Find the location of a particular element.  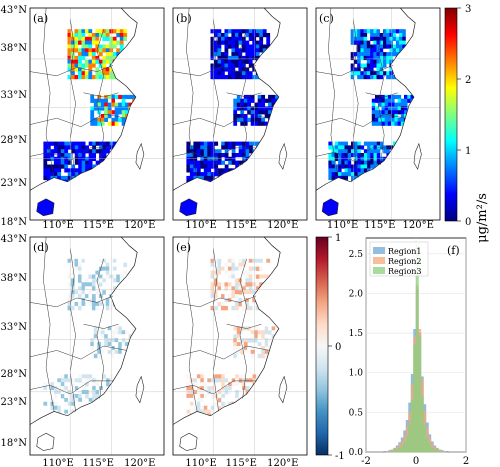

colorbar-tick-label: -1 is located at coordinates (340, 456).